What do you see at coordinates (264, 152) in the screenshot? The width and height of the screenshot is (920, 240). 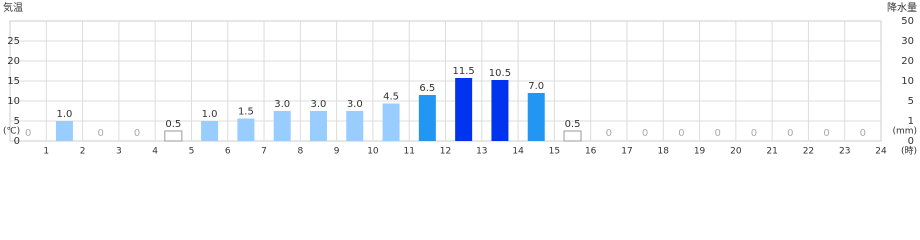 I see `x-tick-label: 7` at bounding box center [264, 152].